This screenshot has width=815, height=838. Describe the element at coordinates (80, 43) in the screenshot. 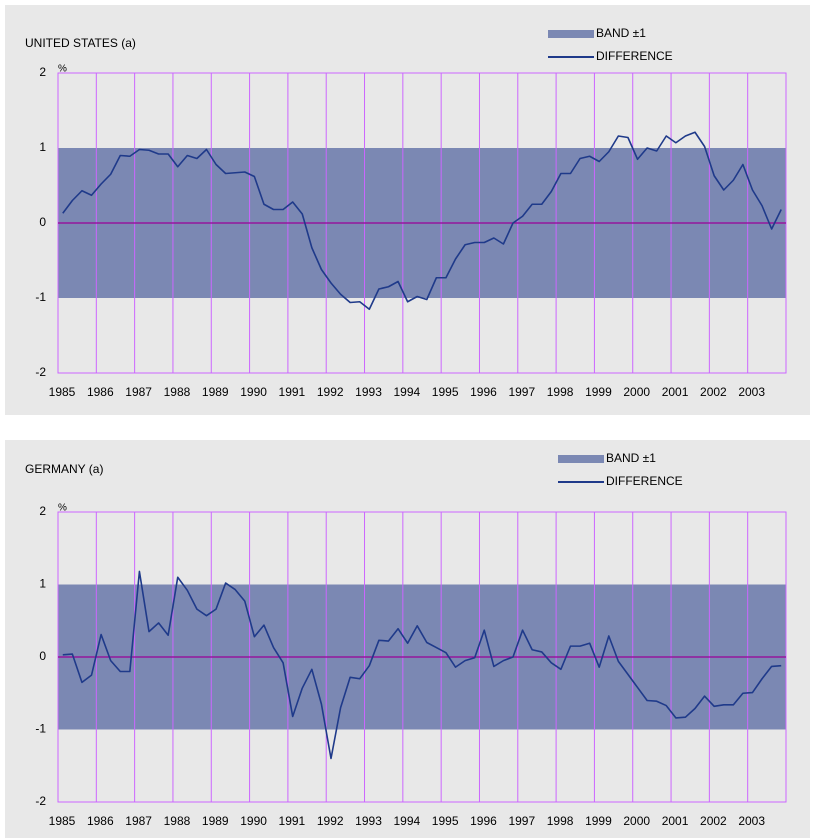

I see `chart-title: UNITED STATES (a)` at that location.